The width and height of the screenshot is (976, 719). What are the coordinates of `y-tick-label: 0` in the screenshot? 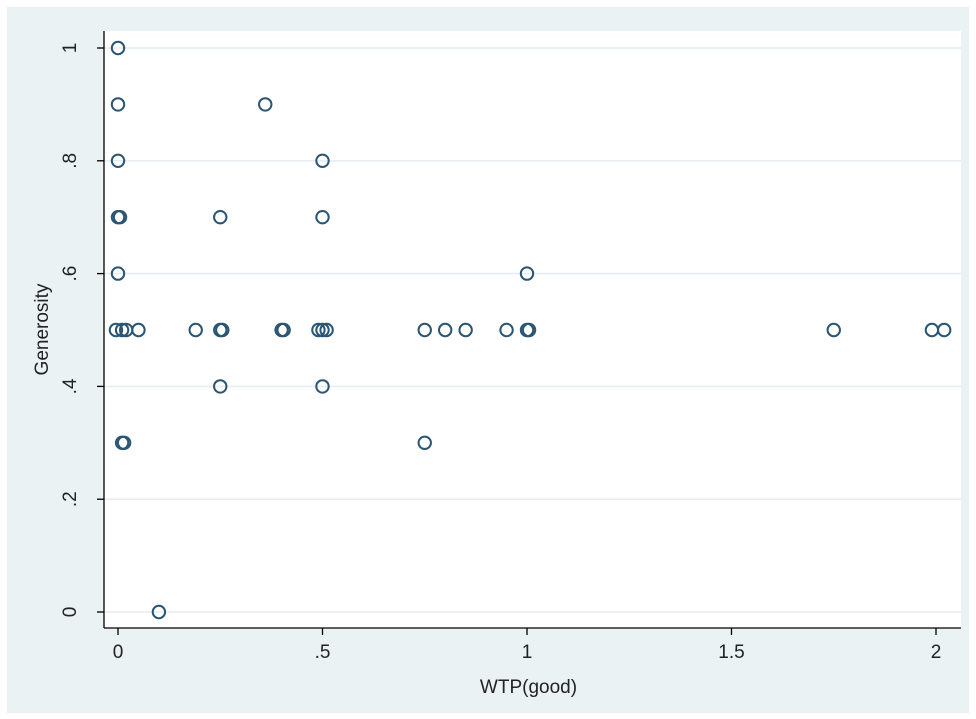 It's located at (70, 612).